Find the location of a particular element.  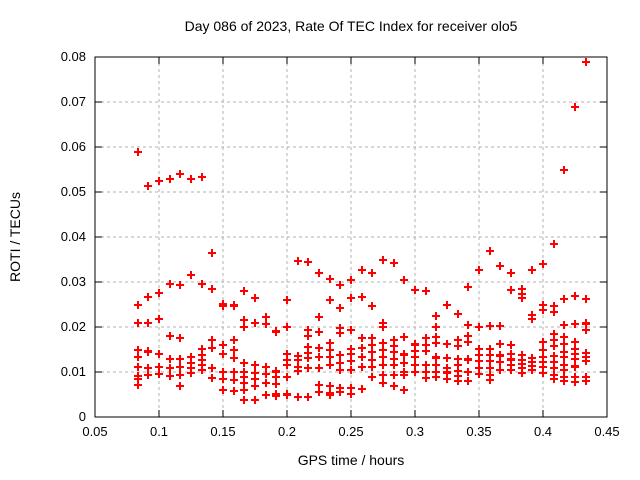

x-tick-label: 0.35 is located at coordinates (479, 431).